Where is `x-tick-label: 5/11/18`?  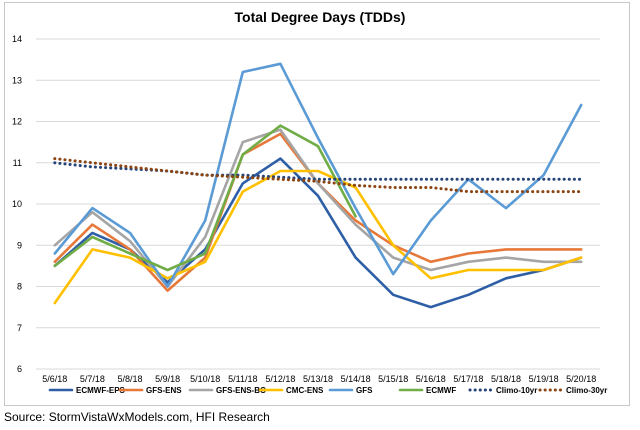 x-tick-label: 5/11/18 is located at coordinates (242, 379).